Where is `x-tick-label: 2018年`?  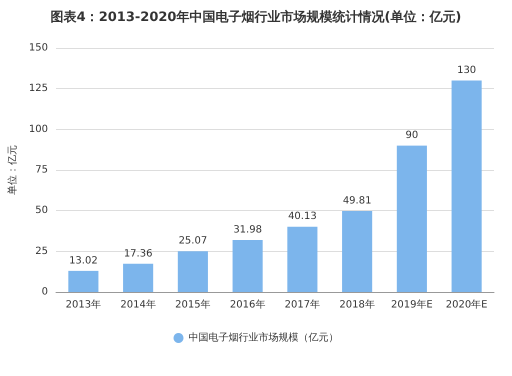
x-tick-label: 2018年 is located at coordinates (357, 304).